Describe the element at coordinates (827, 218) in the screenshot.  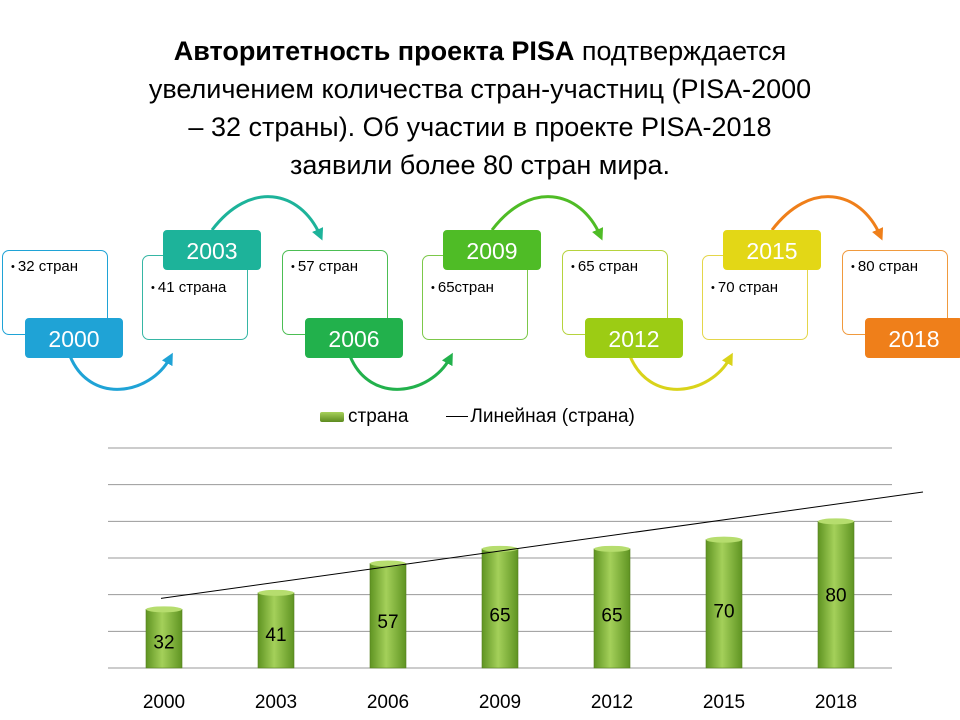
I see `arrow-2015-2018` at that location.